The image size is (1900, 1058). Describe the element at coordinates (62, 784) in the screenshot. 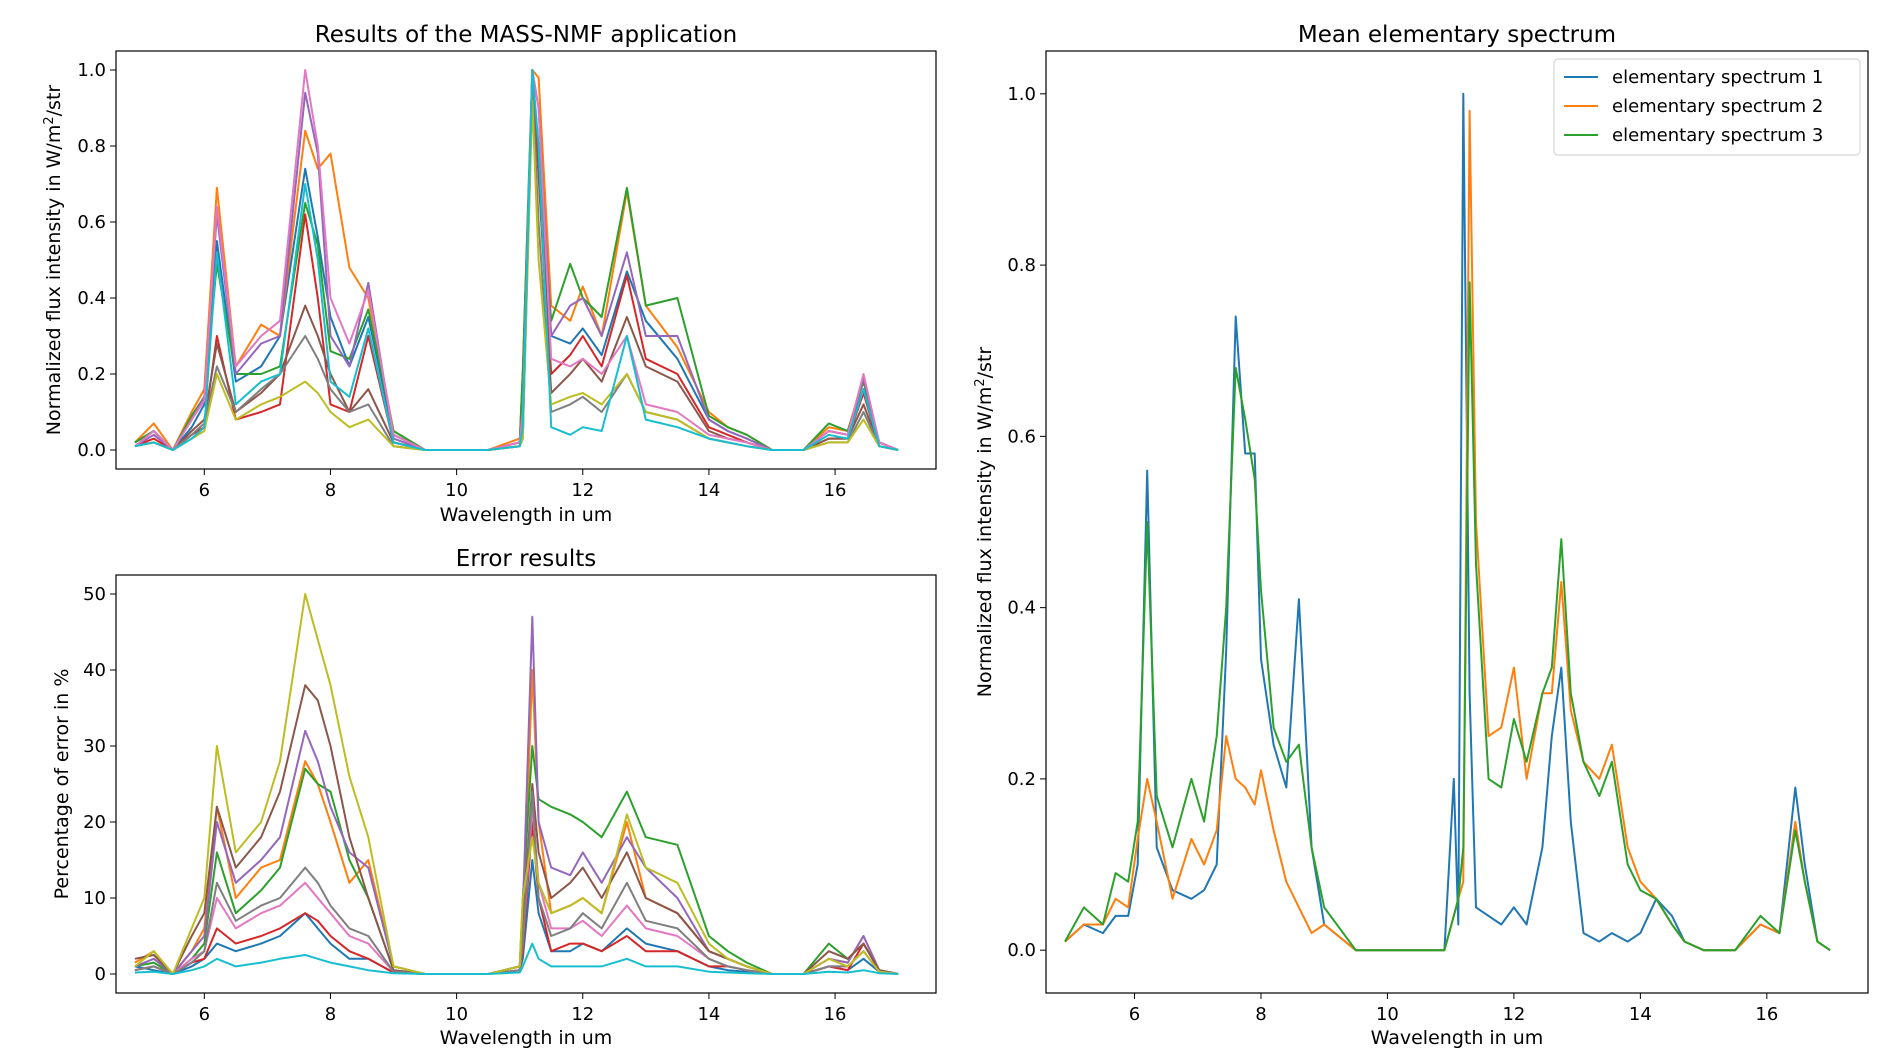

I see `y-axis-label: Percentage of error in %` at that location.